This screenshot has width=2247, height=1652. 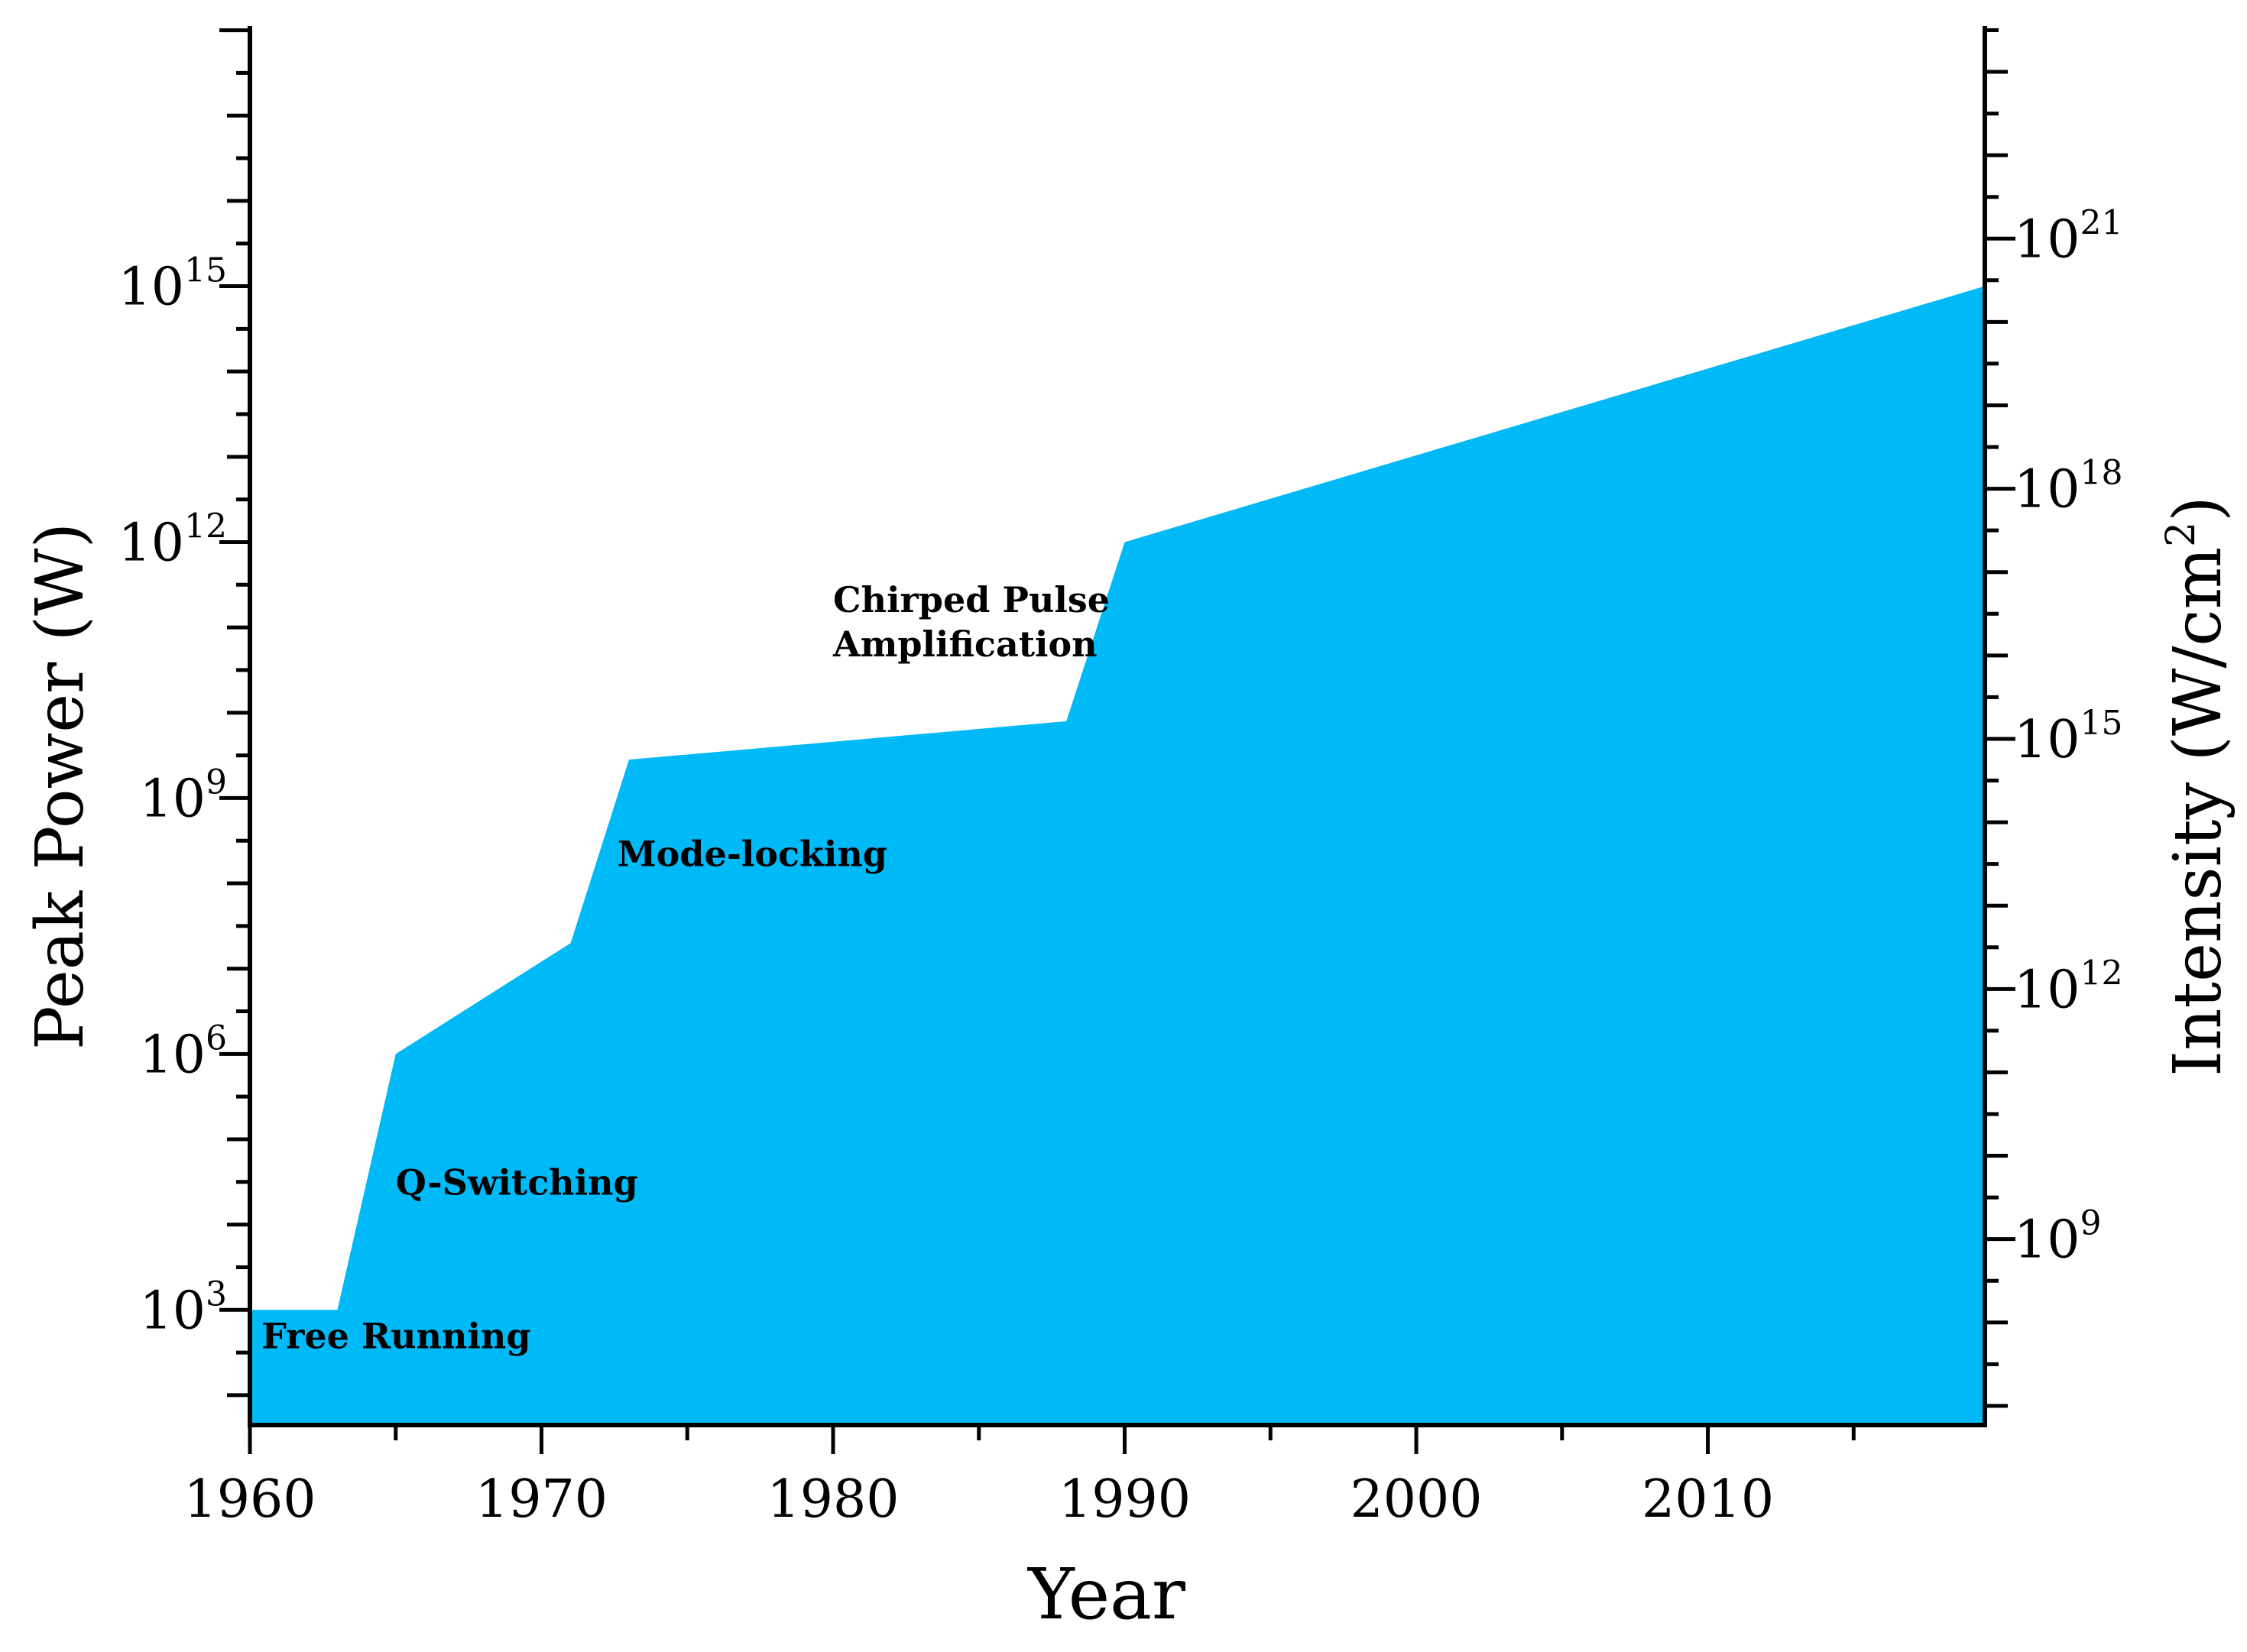 What do you see at coordinates (172, 284) in the screenshot?
I see `y-tick-label: 10¹⁵` at bounding box center [172, 284].